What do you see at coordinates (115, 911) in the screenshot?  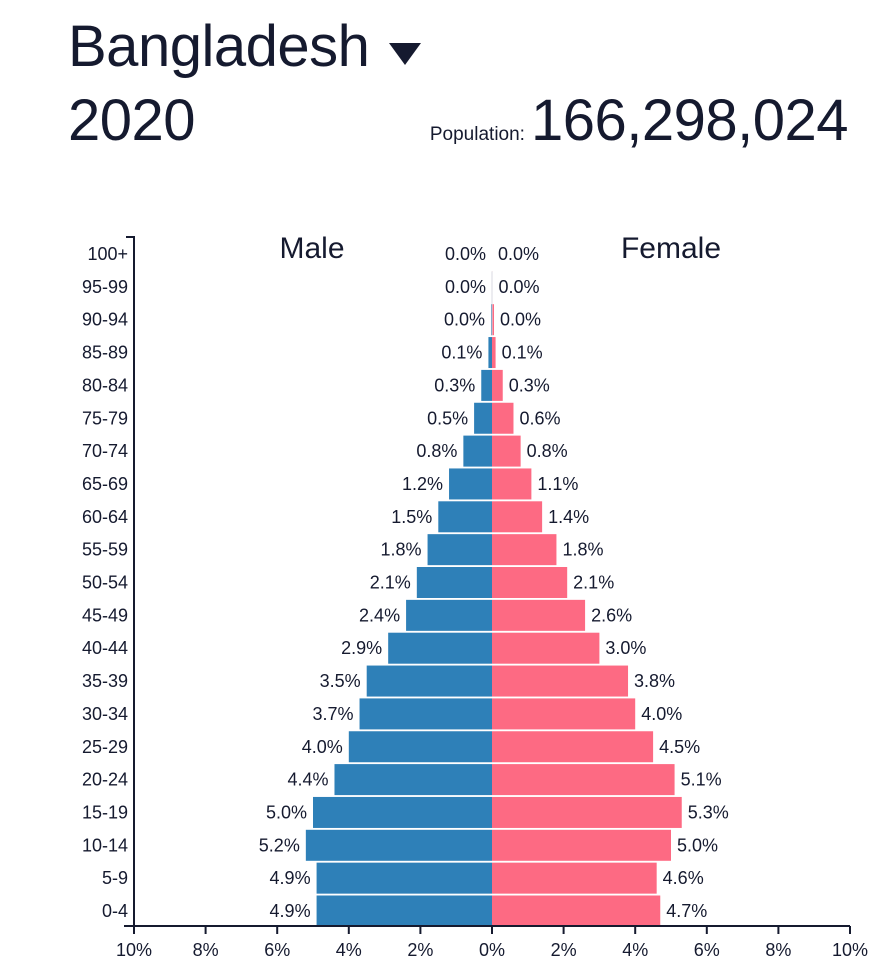 I see `y-tick-label: 0-4` at bounding box center [115, 911].